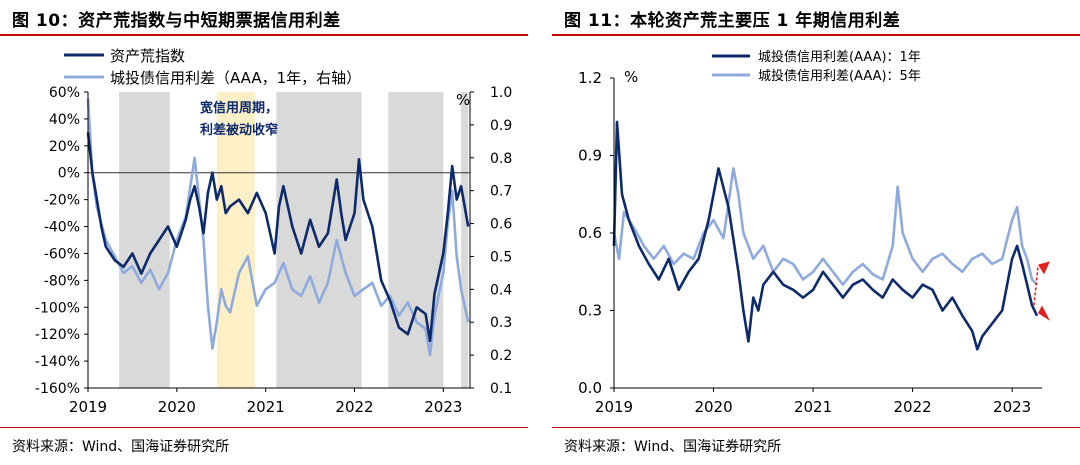  I want to click on figure-11-title: 图 11：本轮资产荒主要压 1 年期信用利差, so click(732, 21).